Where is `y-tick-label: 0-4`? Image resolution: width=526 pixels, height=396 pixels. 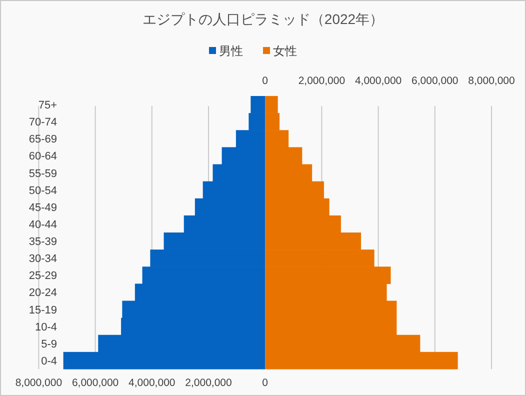
y-tick-label: 0-4 is located at coordinates (49, 361).